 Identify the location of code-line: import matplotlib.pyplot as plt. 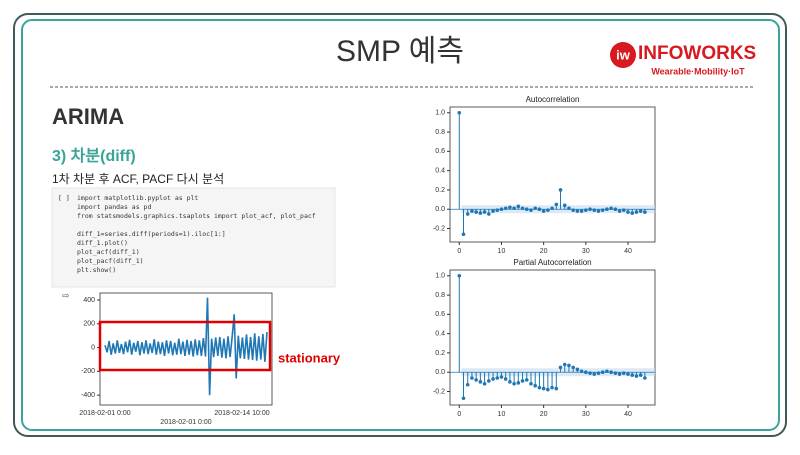
(137, 198).